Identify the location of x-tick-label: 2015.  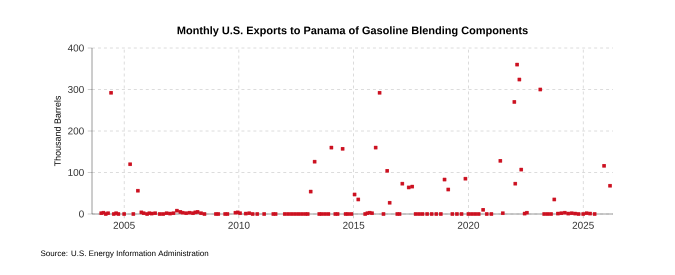
(353, 225).